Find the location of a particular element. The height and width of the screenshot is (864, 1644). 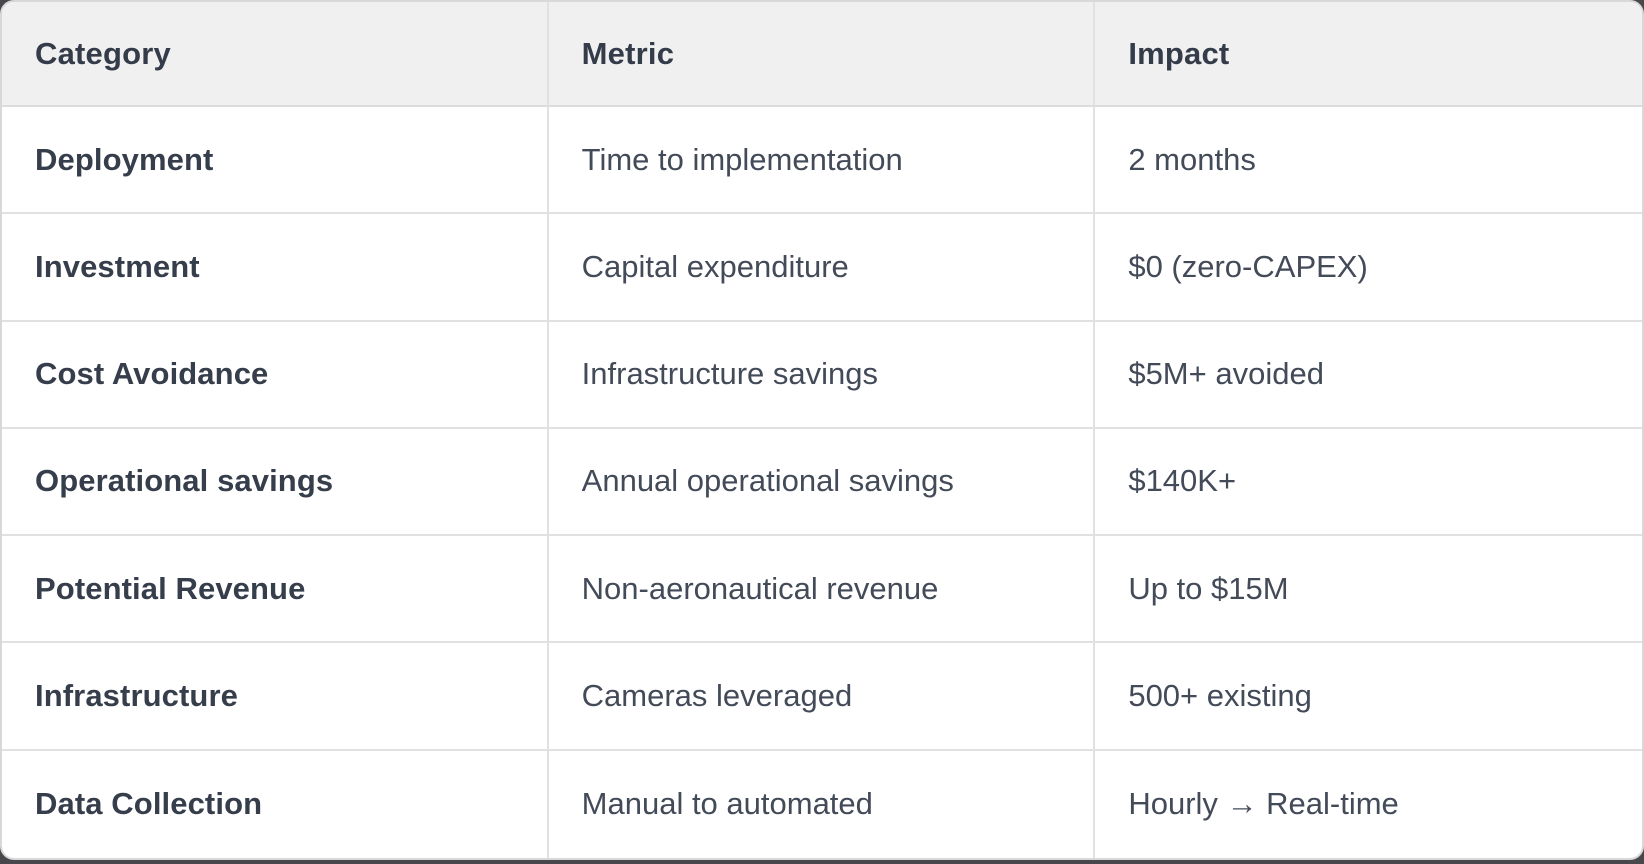

cell-metric: Time to implementation is located at coordinates (822, 161).